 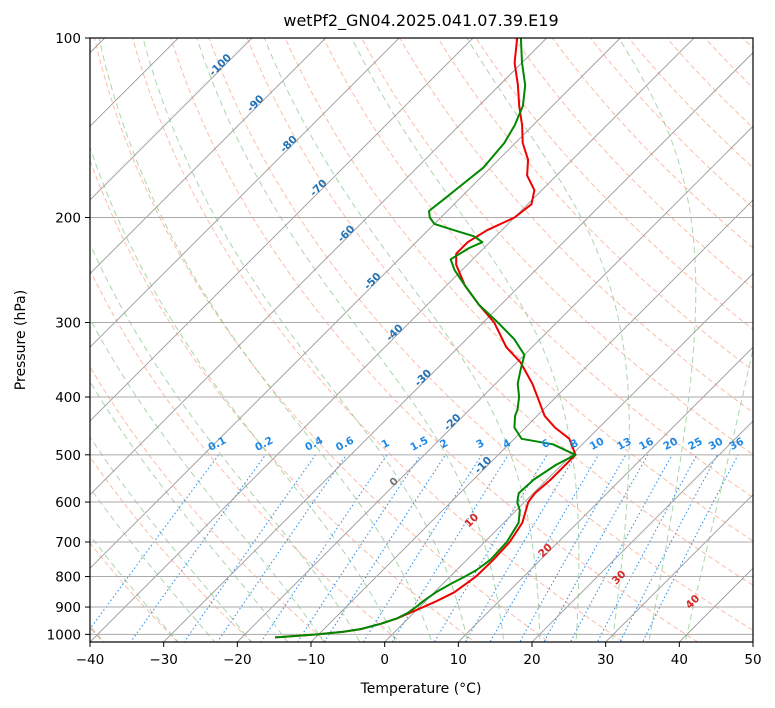 What do you see at coordinates (68, 456) in the screenshot?
I see `y-tick-label: 500` at bounding box center [68, 456].